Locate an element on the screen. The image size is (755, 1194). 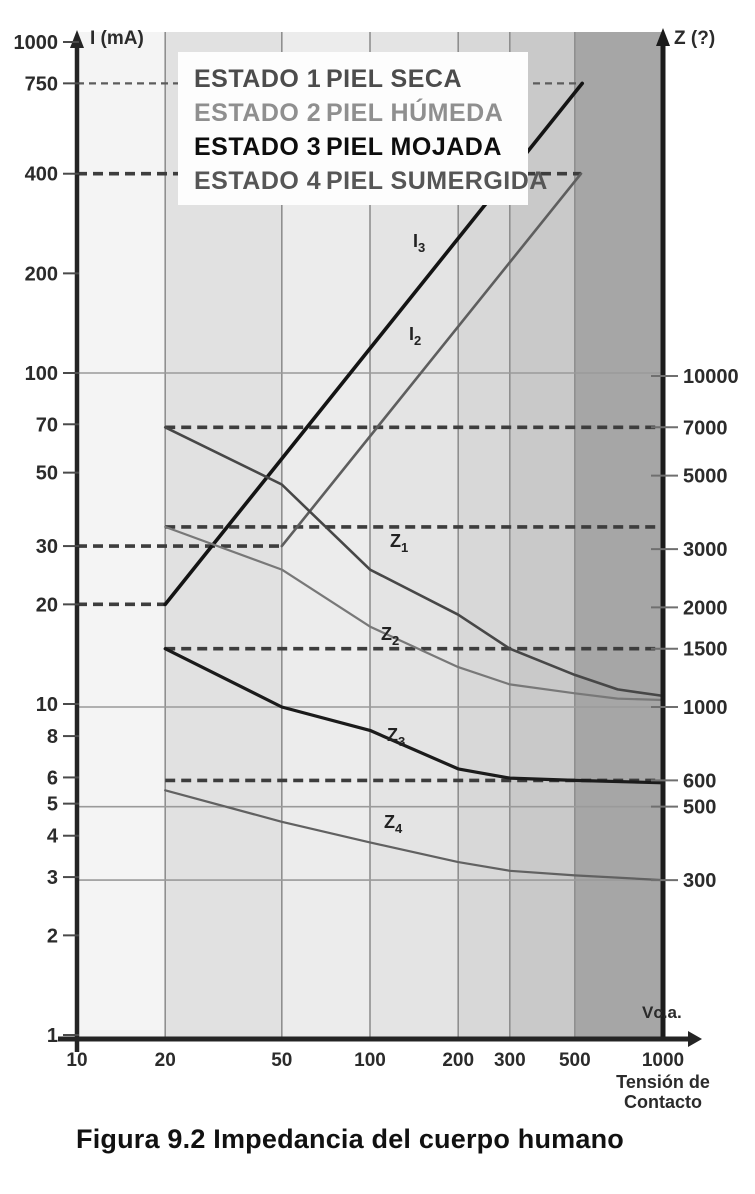
legend-item-estado-2: ESTADO 2 PIEL HÚMEDA is located at coordinates (361, 113).